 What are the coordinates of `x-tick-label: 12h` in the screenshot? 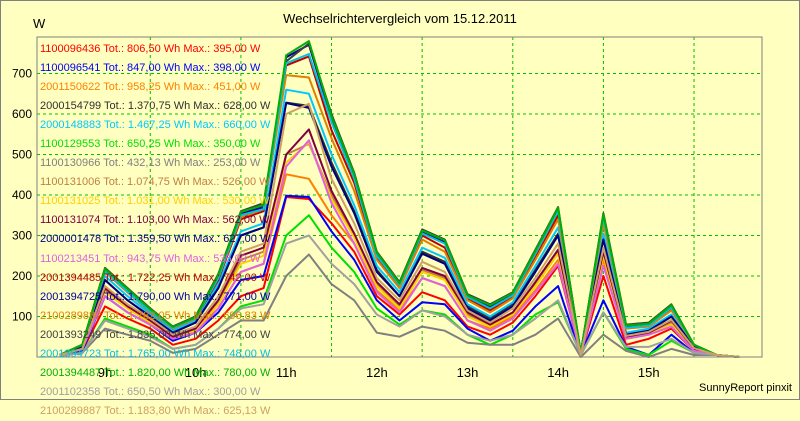 It's located at (377, 372).